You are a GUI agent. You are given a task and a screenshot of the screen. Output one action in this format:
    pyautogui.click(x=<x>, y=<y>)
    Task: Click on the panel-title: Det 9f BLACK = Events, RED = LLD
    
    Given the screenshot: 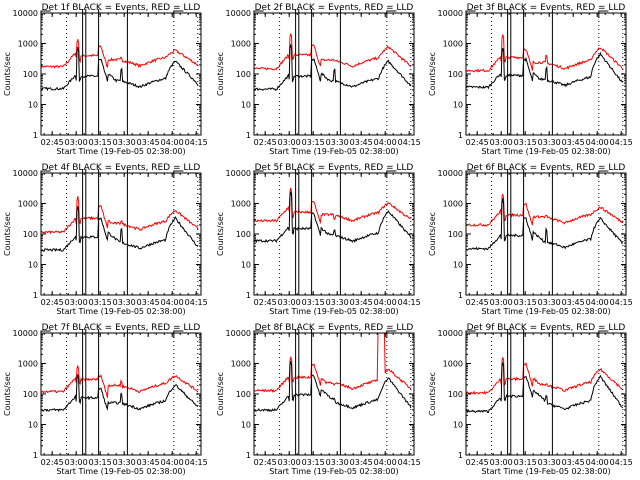 What is the action you would take?
    pyautogui.click(x=546, y=328)
    